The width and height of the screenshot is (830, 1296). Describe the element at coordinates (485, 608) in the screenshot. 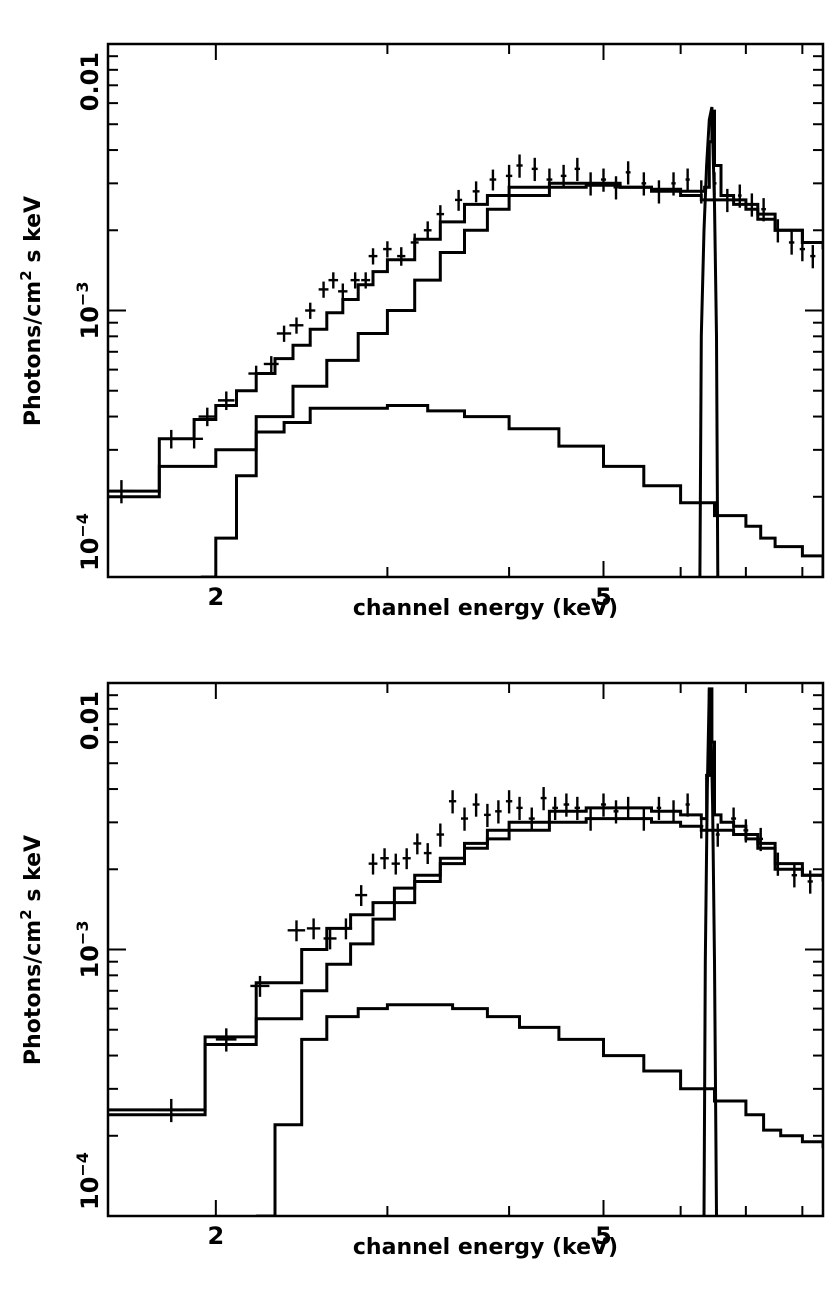

I see `x-axis-label: channel energy (keV)` at that location.